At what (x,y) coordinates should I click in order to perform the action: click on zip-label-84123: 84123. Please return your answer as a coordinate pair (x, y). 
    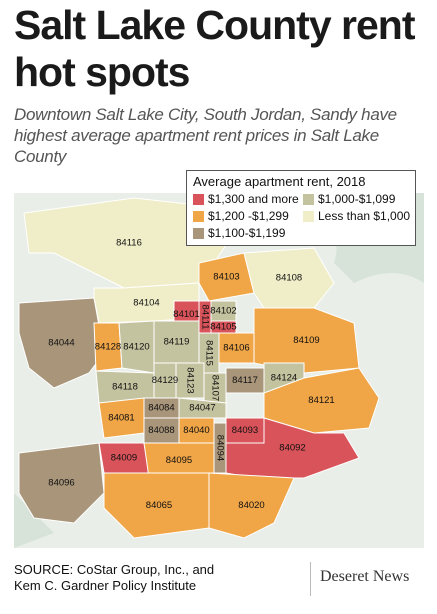
    Looking at the image, I should click on (189, 380).